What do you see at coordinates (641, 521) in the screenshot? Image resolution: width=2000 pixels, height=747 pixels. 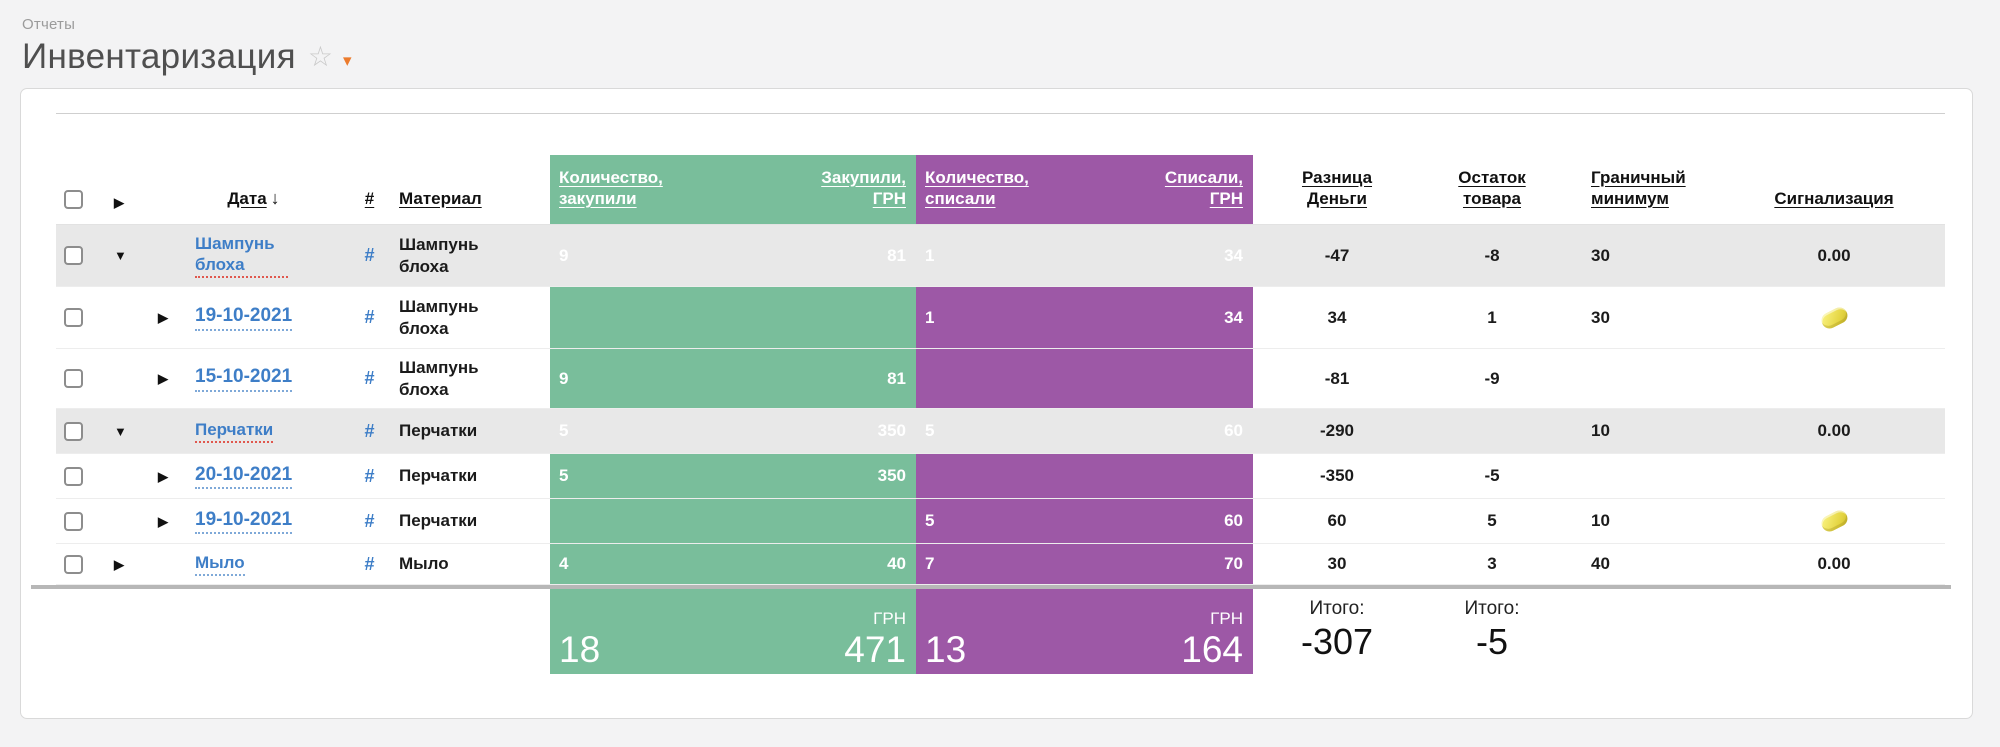 I see `qty-purchased-cell` at bounding box center [641, 521].